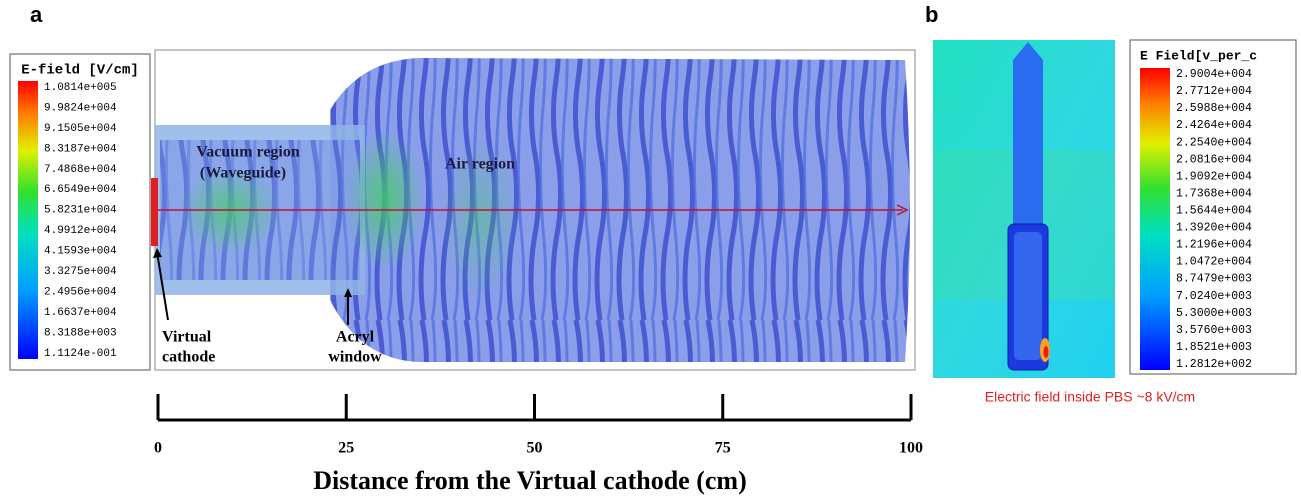  What do you see at coordinates (80, 190) in the screenshot?
I see `colorbar-label: 6.6549e+004` at bounding box center [80, 190].